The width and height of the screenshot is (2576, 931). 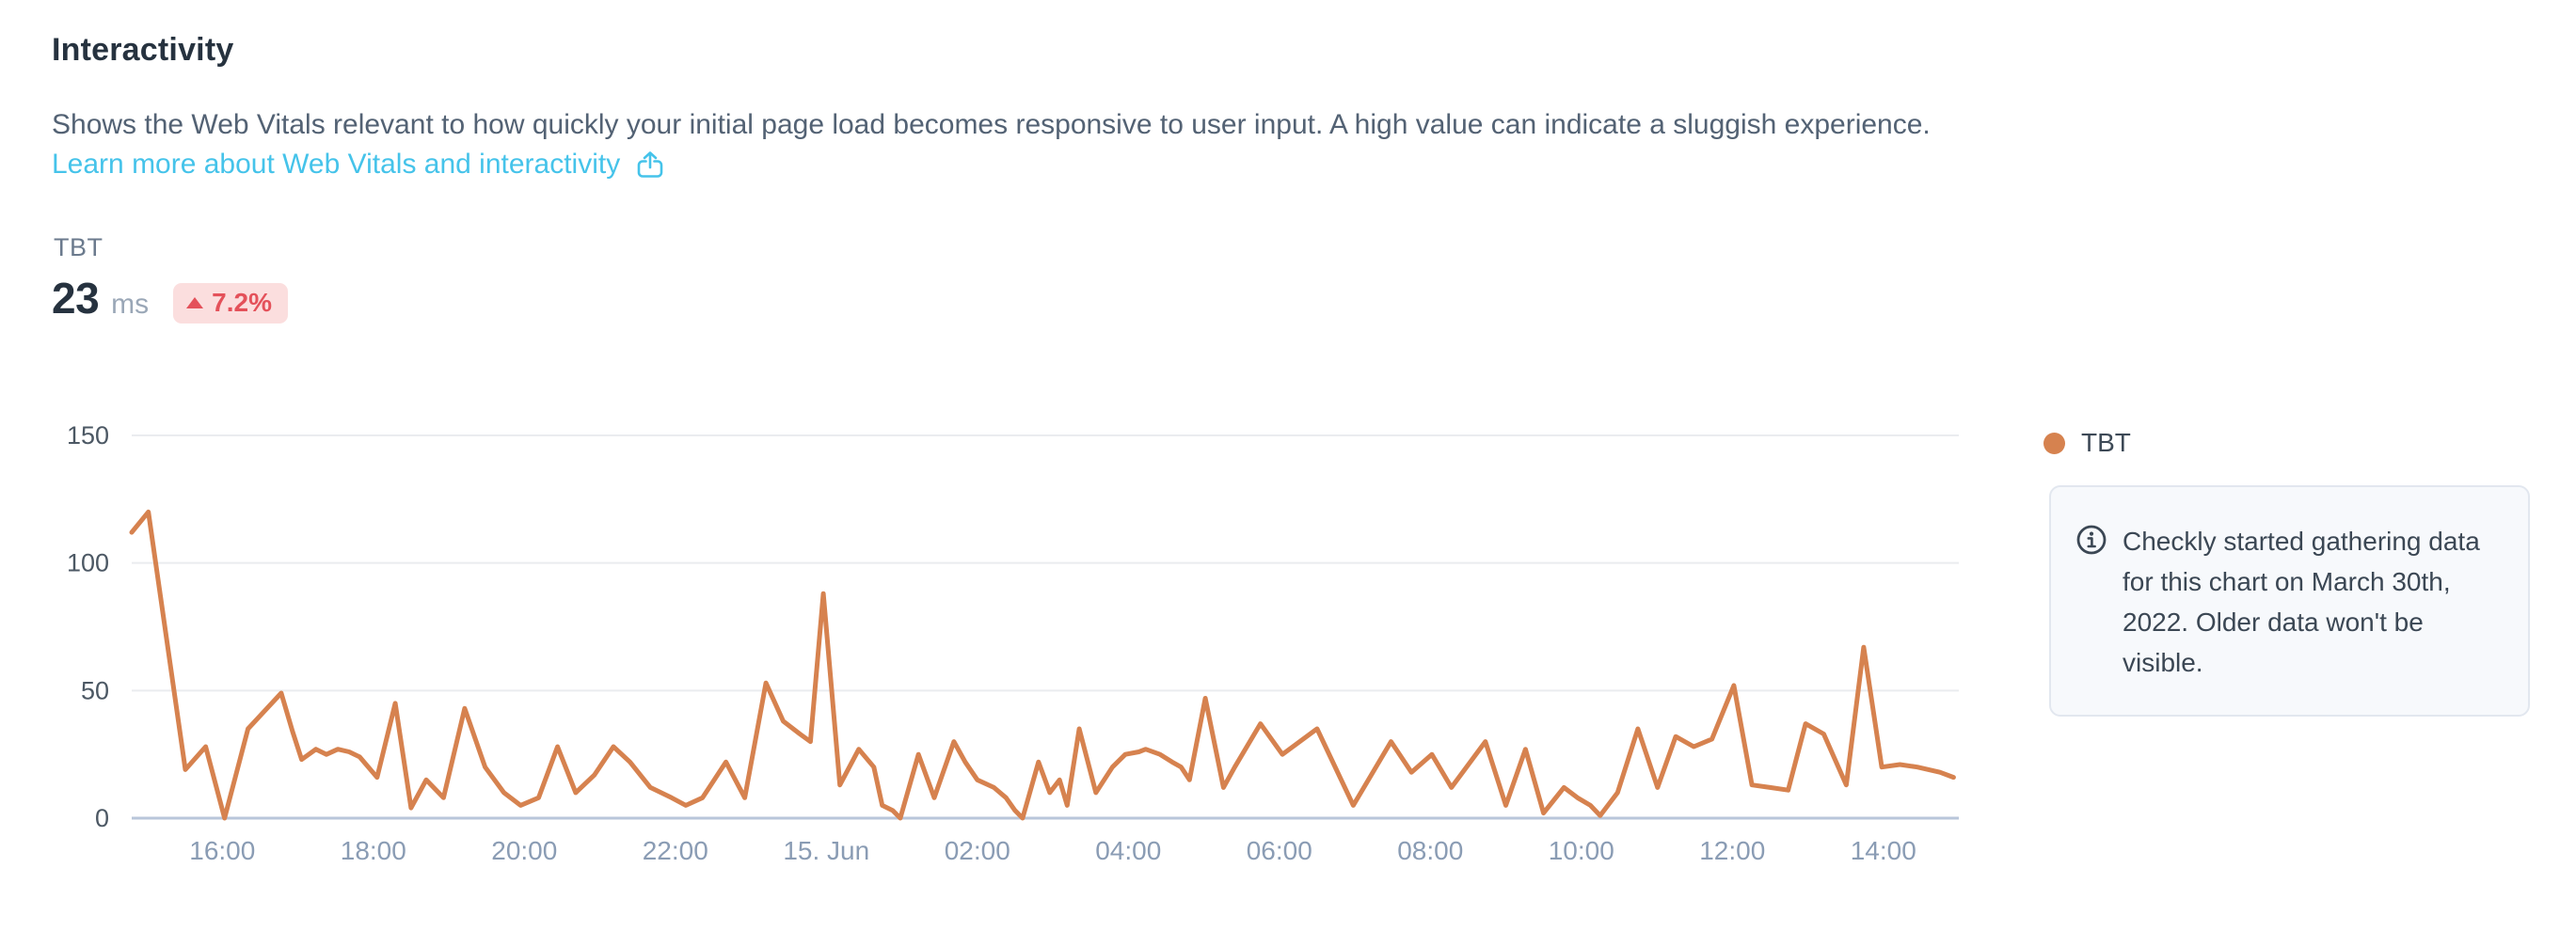 I want to click on info-box-line: visible., so click(x=2163, y=662).